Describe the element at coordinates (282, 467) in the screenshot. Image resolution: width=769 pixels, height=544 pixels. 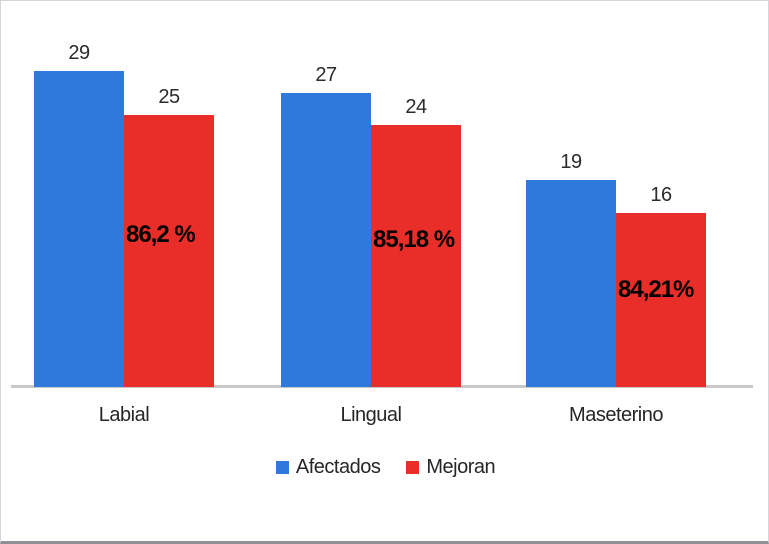
I see `legend-swatch-afectados` at that location.